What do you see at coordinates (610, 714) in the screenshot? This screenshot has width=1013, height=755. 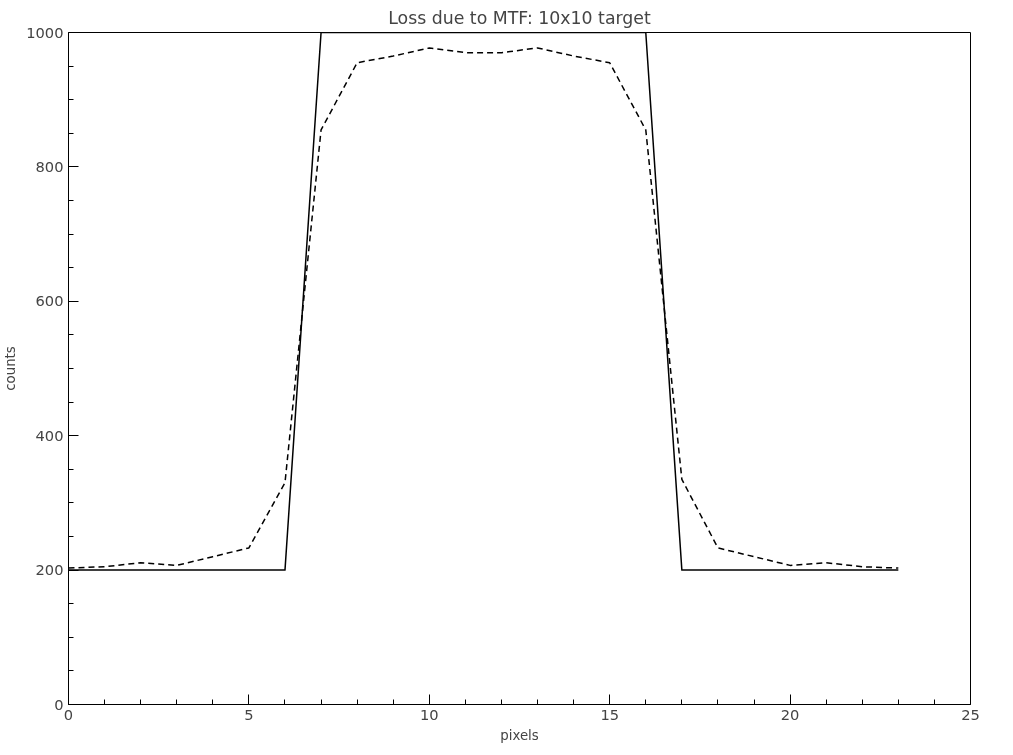 I see `x-tick-label: 15` at bounding box center [610, 714].